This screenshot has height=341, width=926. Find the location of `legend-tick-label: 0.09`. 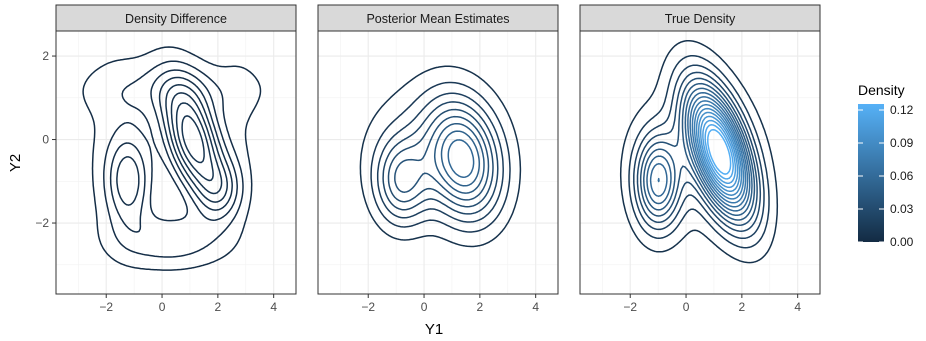

legend-tick-label: 0.09 is located at coordinates (902, 143).